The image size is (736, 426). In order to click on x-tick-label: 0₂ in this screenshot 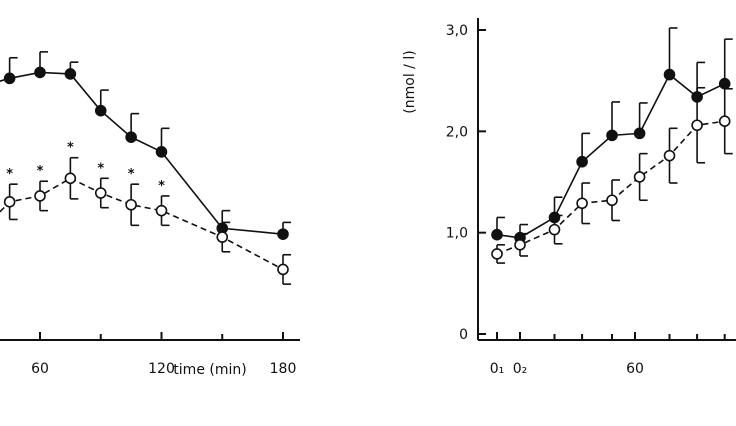, I will do `click(520, 369)`.